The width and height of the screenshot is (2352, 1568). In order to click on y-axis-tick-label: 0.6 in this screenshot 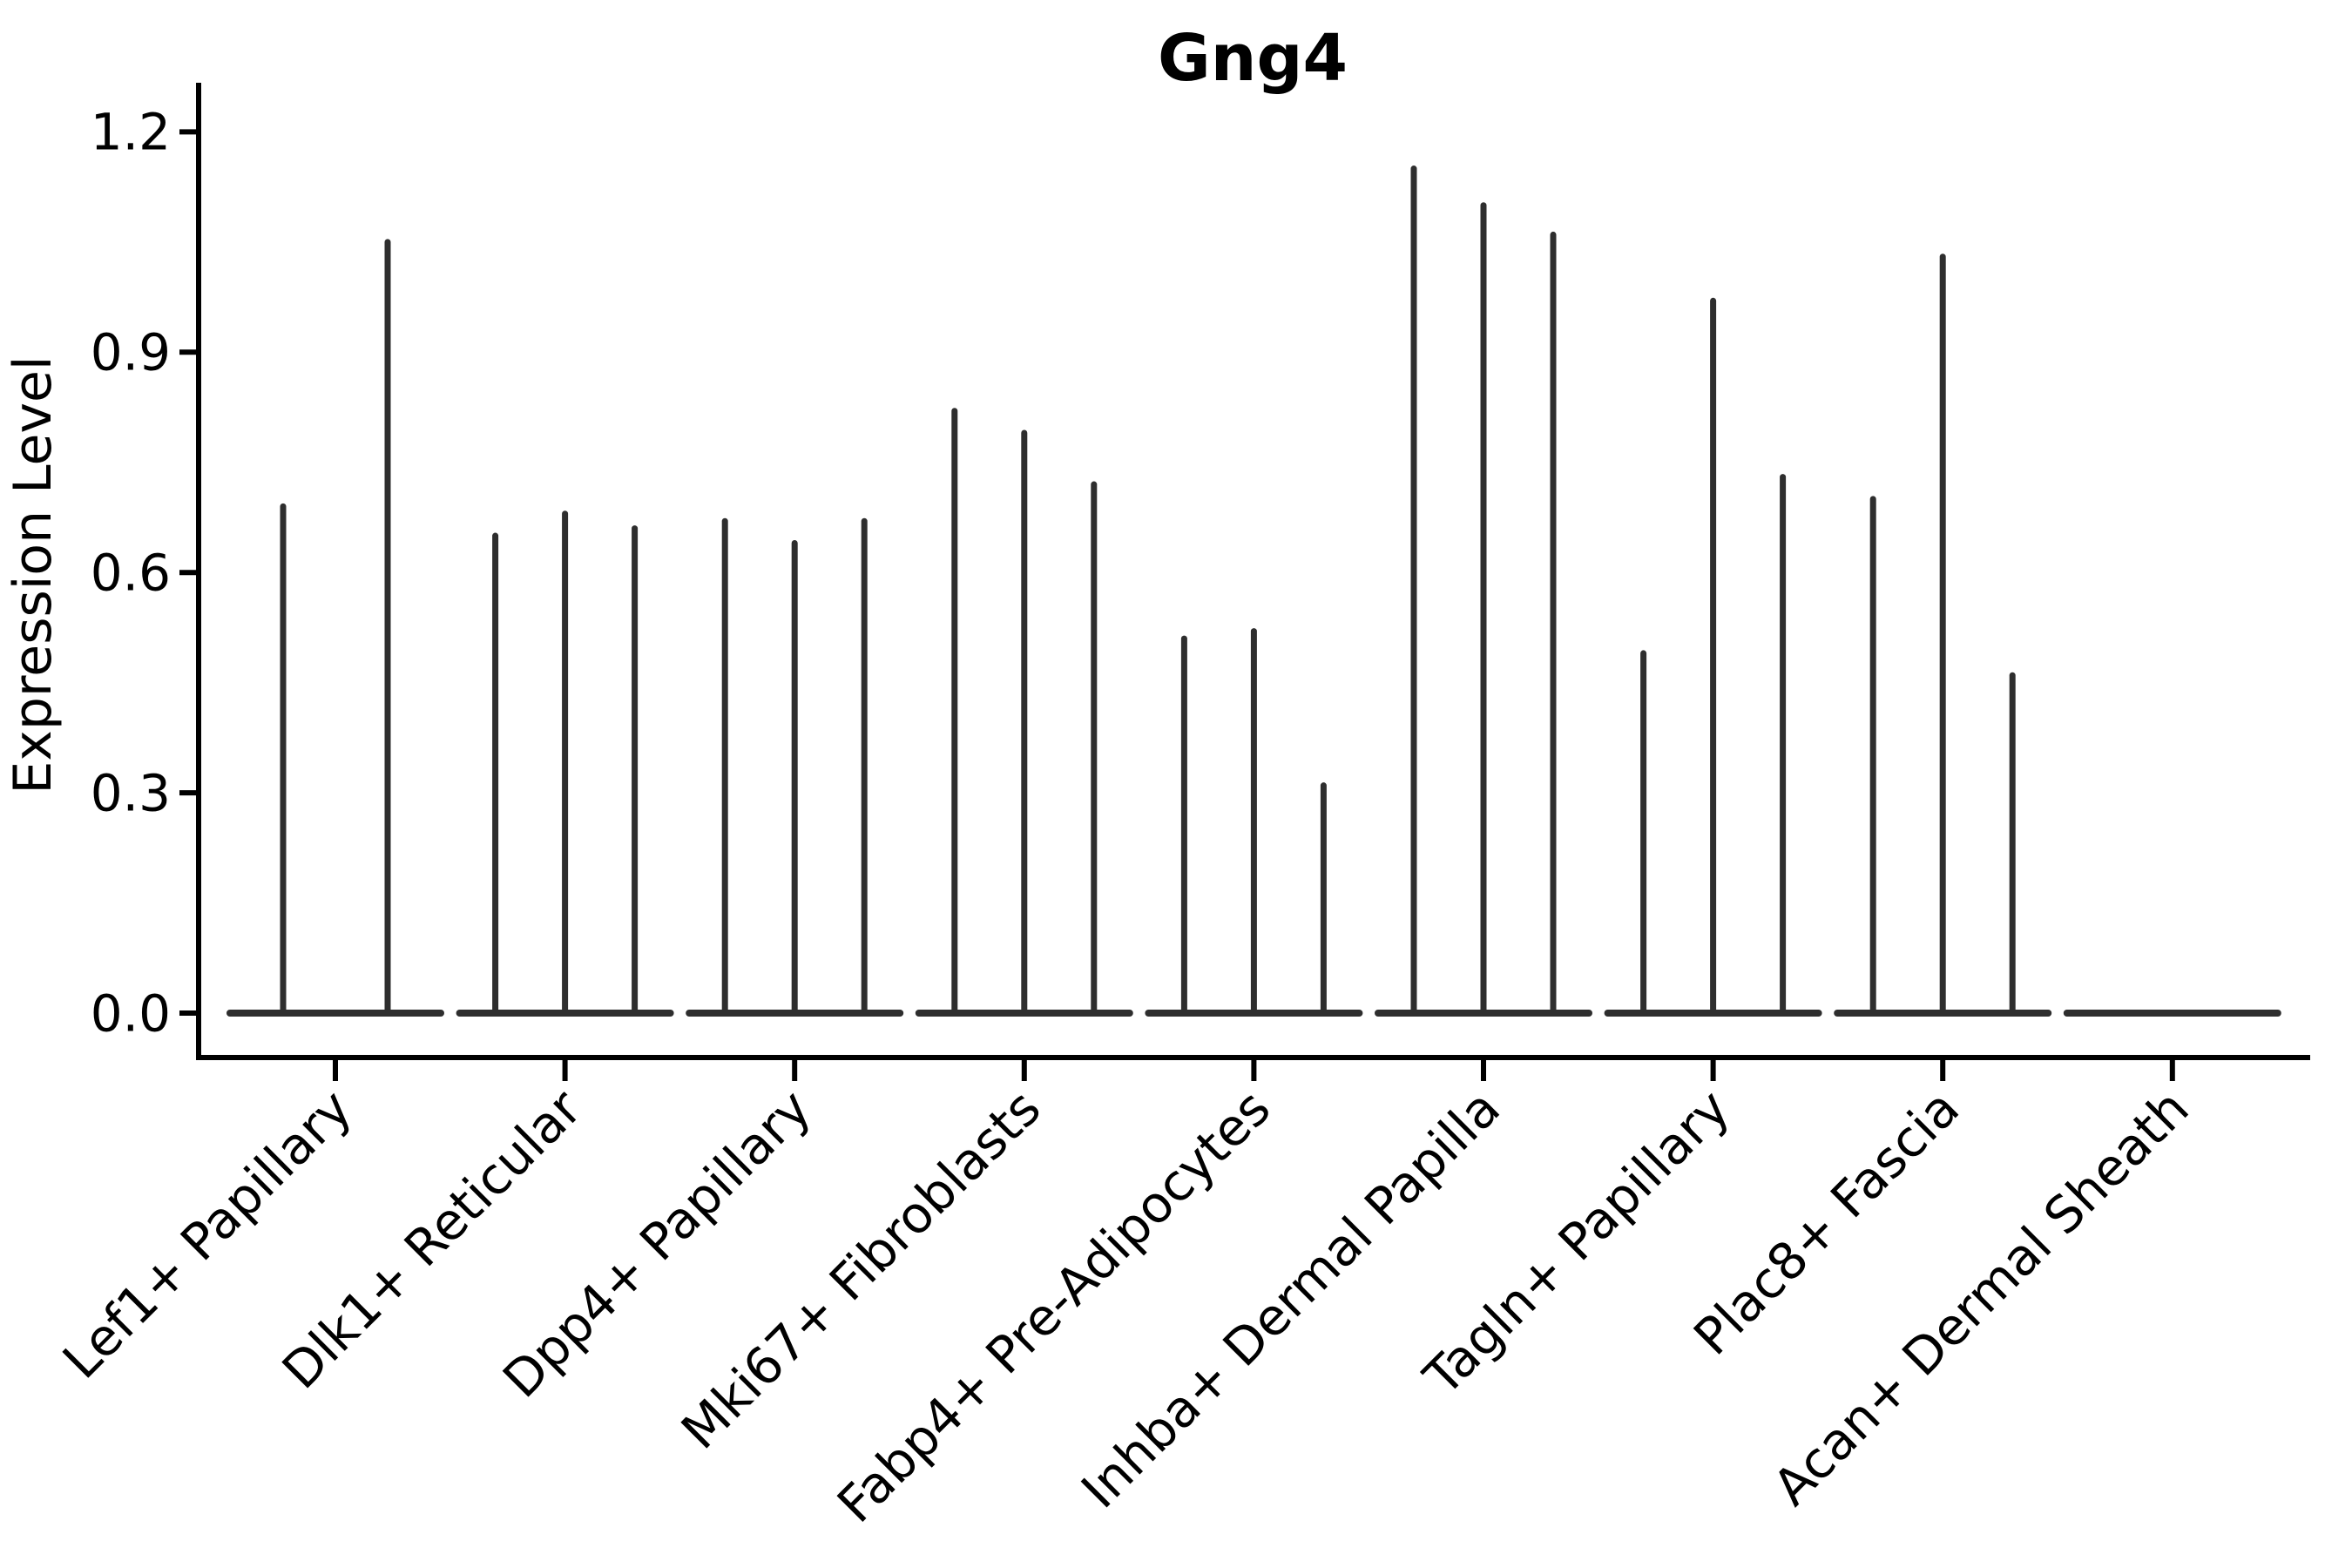, I will do `click(131, 574)`.